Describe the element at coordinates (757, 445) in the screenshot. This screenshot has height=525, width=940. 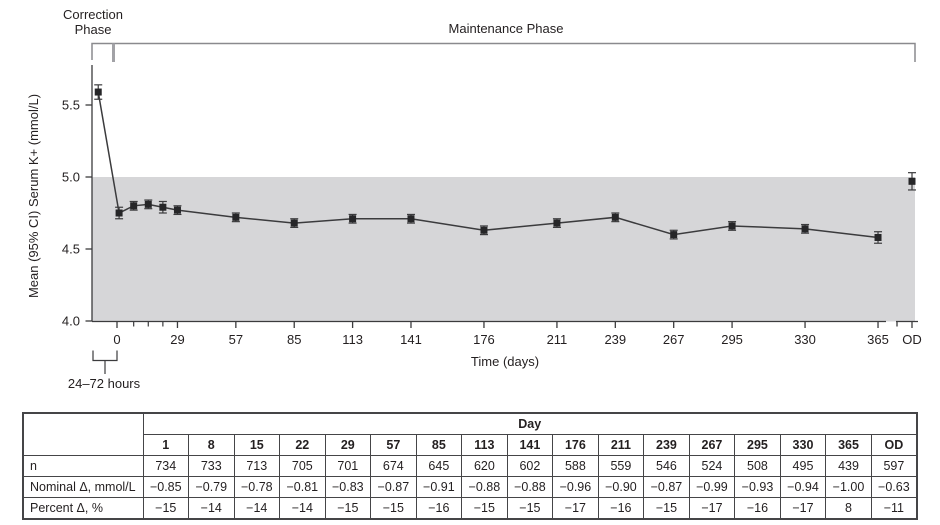
I see `day-column-header: 295` at that location.